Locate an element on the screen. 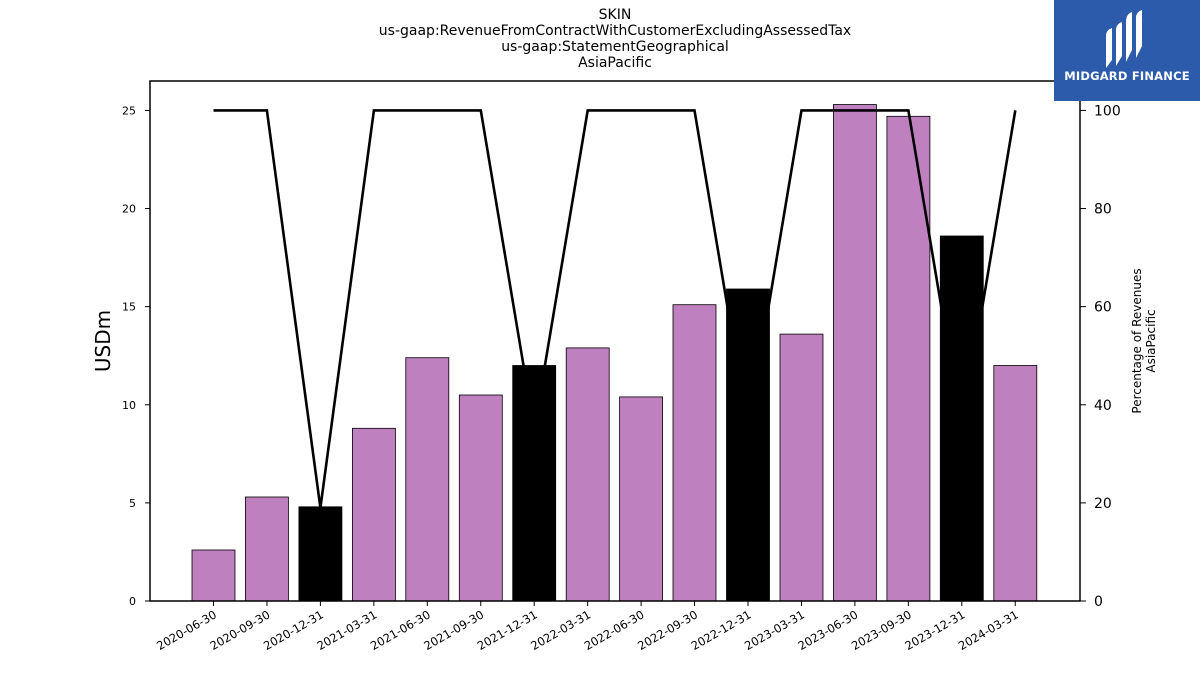 Image resolution: width=1200 pixels, height=675 pixels. x-tick-label: 2022-03-31 is located at coordinates (560, 630).